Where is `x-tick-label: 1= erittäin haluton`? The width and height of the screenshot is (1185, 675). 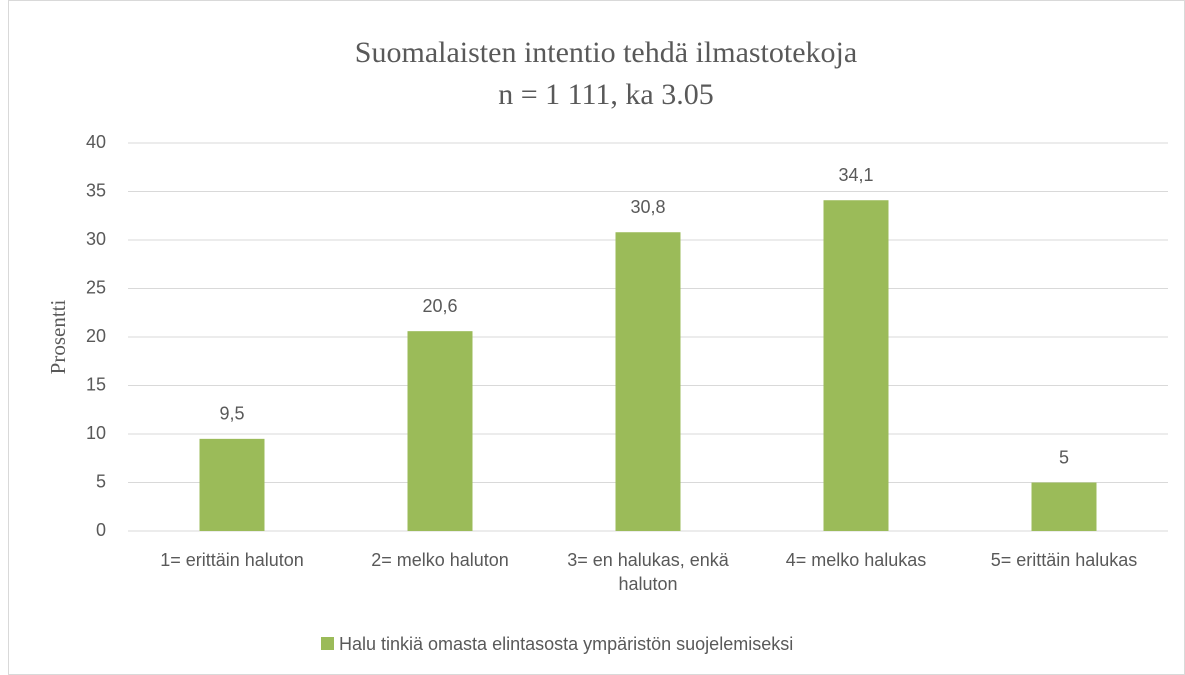 x-tick-label: 1= erittäin haluton is located at coordinates (232, 560).